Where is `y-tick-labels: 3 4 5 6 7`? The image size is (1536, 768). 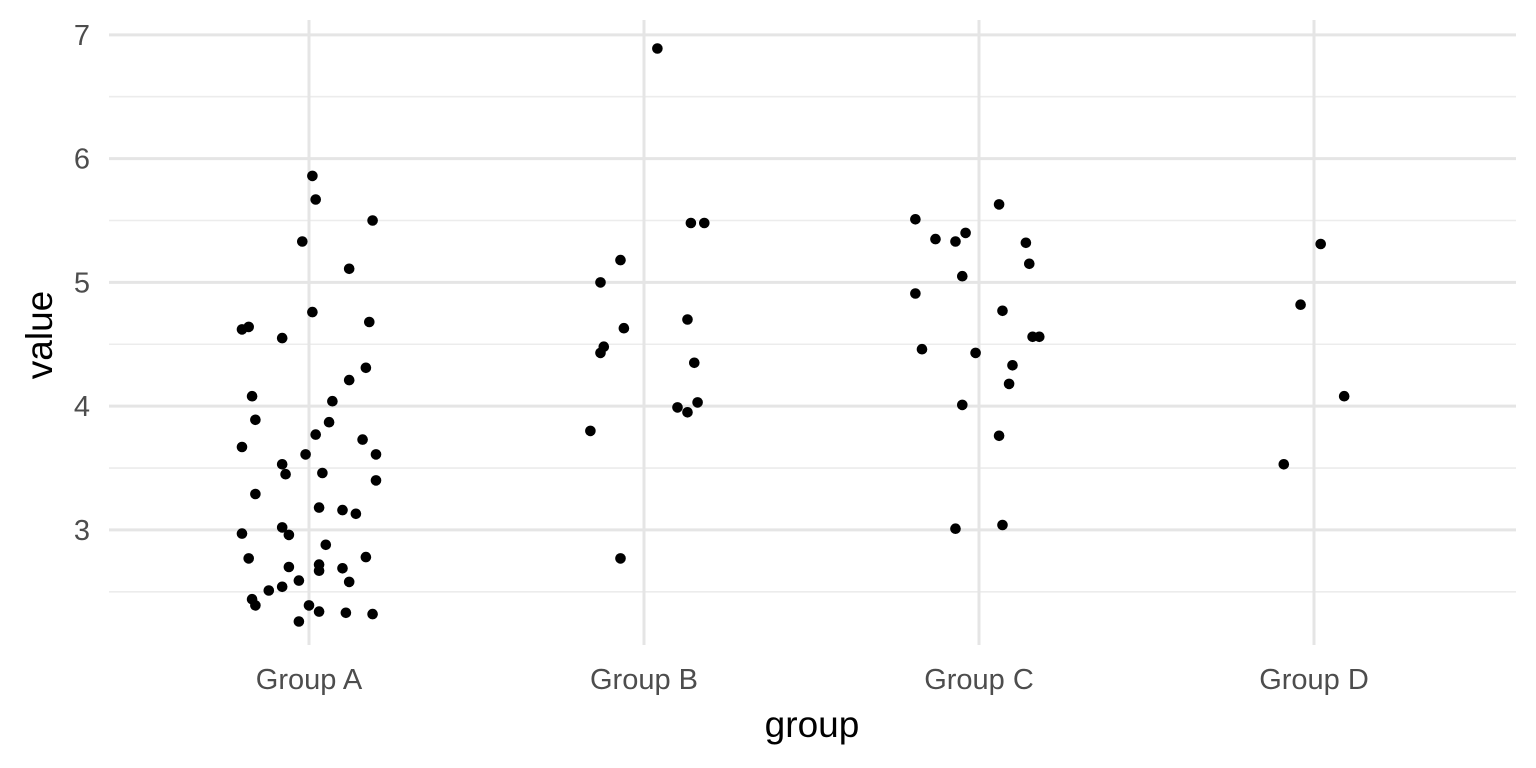 y-tick-labels: 3 4 5 6 7 is located at coordinates (82, 283).